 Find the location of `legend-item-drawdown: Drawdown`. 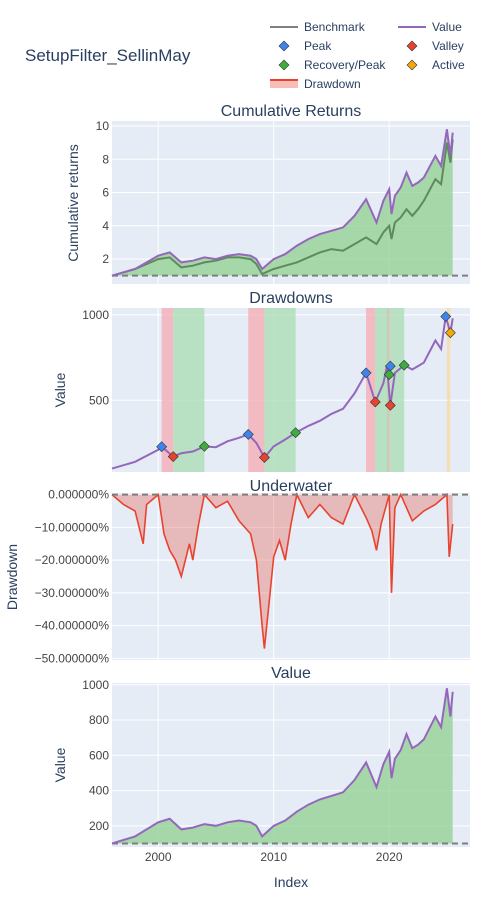

legend-item-drawdown: Drawdown is located at coordinates (315, 84).